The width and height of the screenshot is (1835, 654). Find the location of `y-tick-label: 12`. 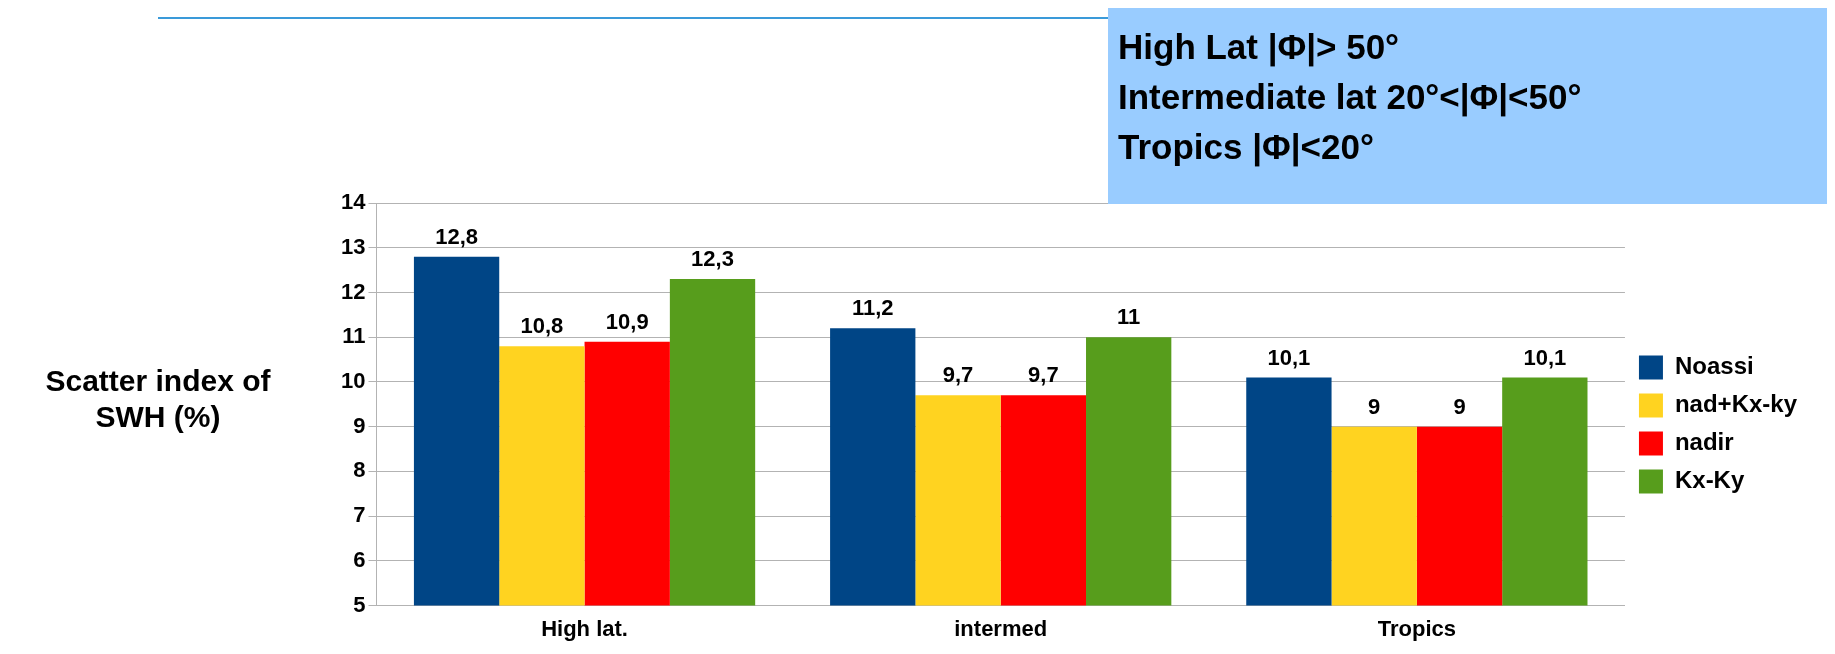

y-tick-label: 12 is located at coordinates (353, 291).